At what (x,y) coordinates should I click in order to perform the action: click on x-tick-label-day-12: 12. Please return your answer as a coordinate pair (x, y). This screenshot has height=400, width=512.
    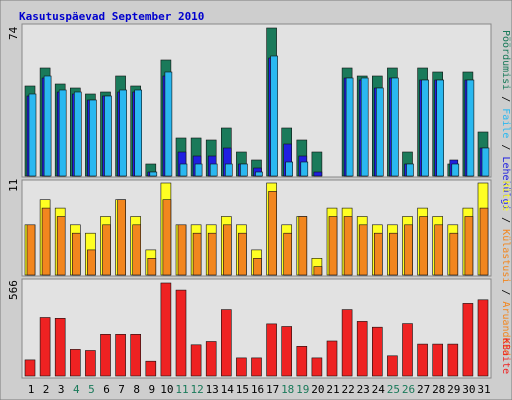
    Looking at the image, I should click on (196, 389).